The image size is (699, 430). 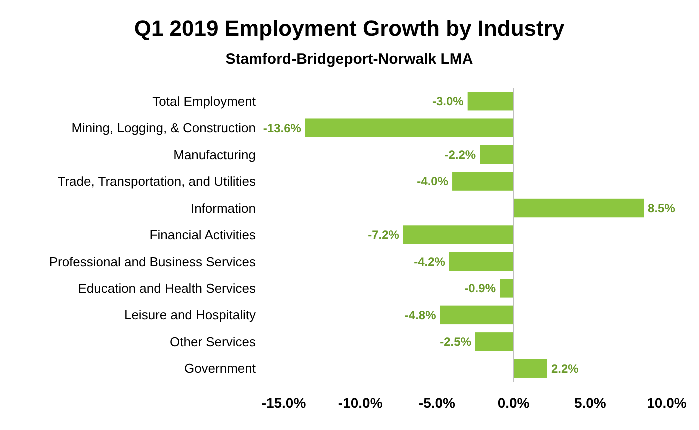 What do you see at coordinates (204, 101) in the screenshot?
I see `y-tick-label: Total Employment` at bounding box center [204, 101].